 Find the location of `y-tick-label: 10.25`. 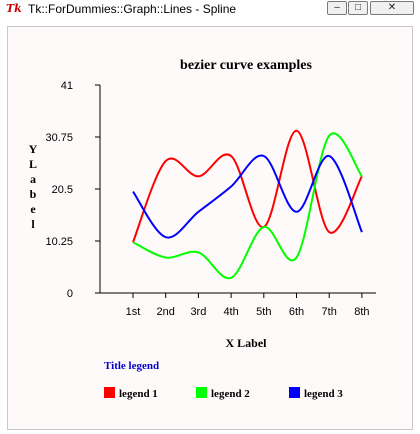

y-tick-label: 10.25 is located at coordinates (59, 242).